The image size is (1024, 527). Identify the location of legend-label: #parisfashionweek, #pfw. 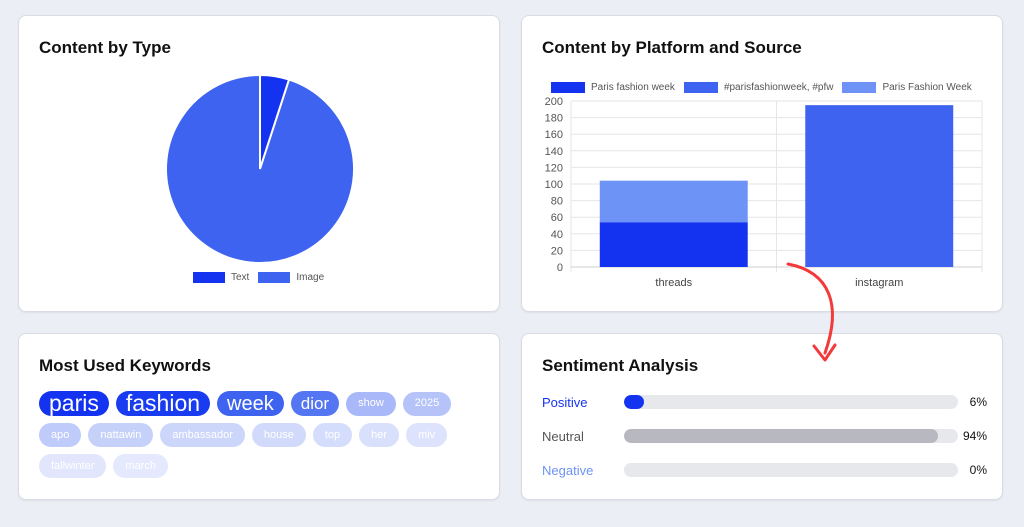
(778, 87).